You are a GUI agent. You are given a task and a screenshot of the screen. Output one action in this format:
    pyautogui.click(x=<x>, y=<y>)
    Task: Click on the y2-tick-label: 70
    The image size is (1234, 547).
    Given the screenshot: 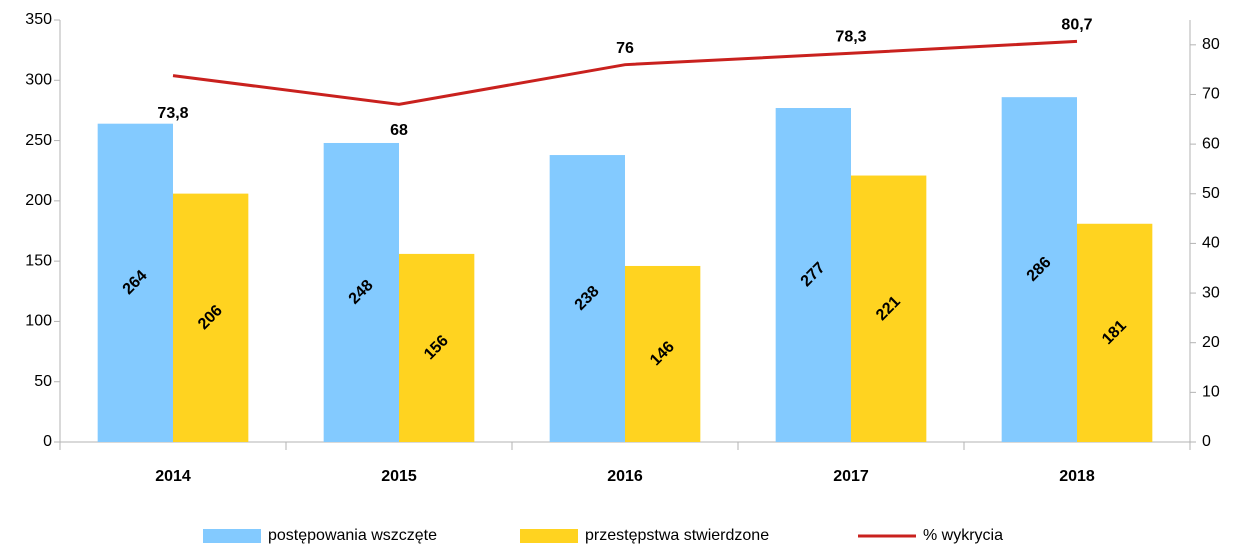 What is the action you would take?
    pyautogui.click(x=1211, y=94)
    